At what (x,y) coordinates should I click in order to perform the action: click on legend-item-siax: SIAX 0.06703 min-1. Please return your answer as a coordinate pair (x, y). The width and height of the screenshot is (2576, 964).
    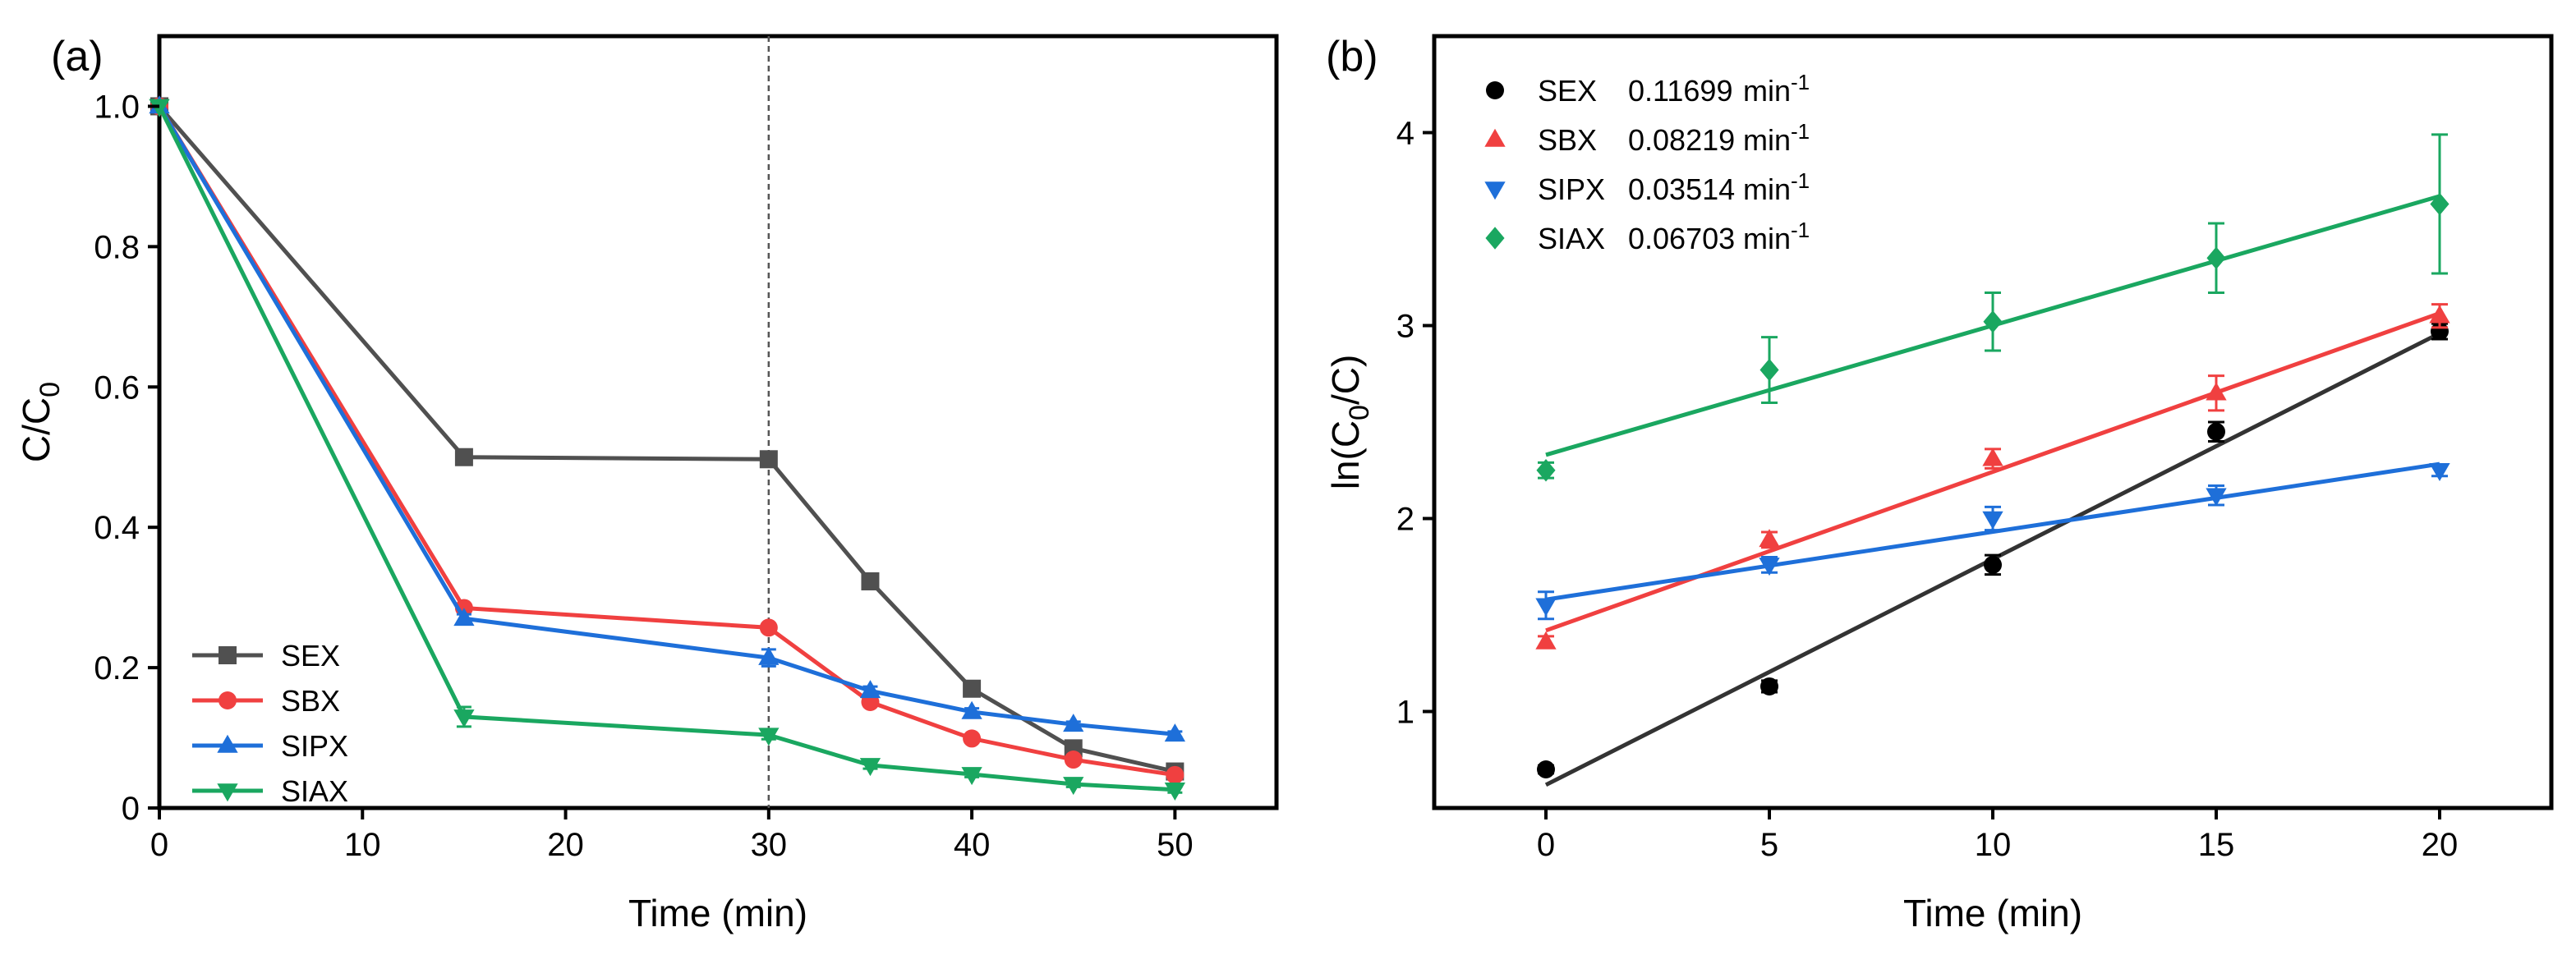
    Looking at the image, I should click on (1647, 236).